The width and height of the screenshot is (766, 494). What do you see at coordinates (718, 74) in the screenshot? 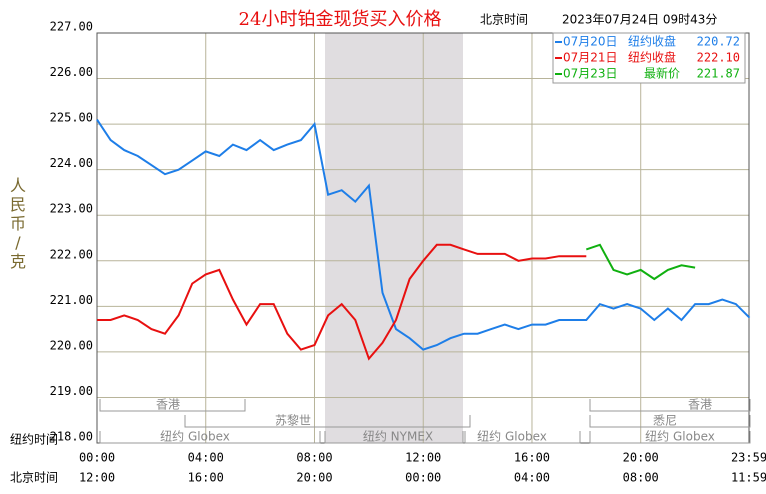
I see `legend-value: 221.87` at bounding box center [718, 74].